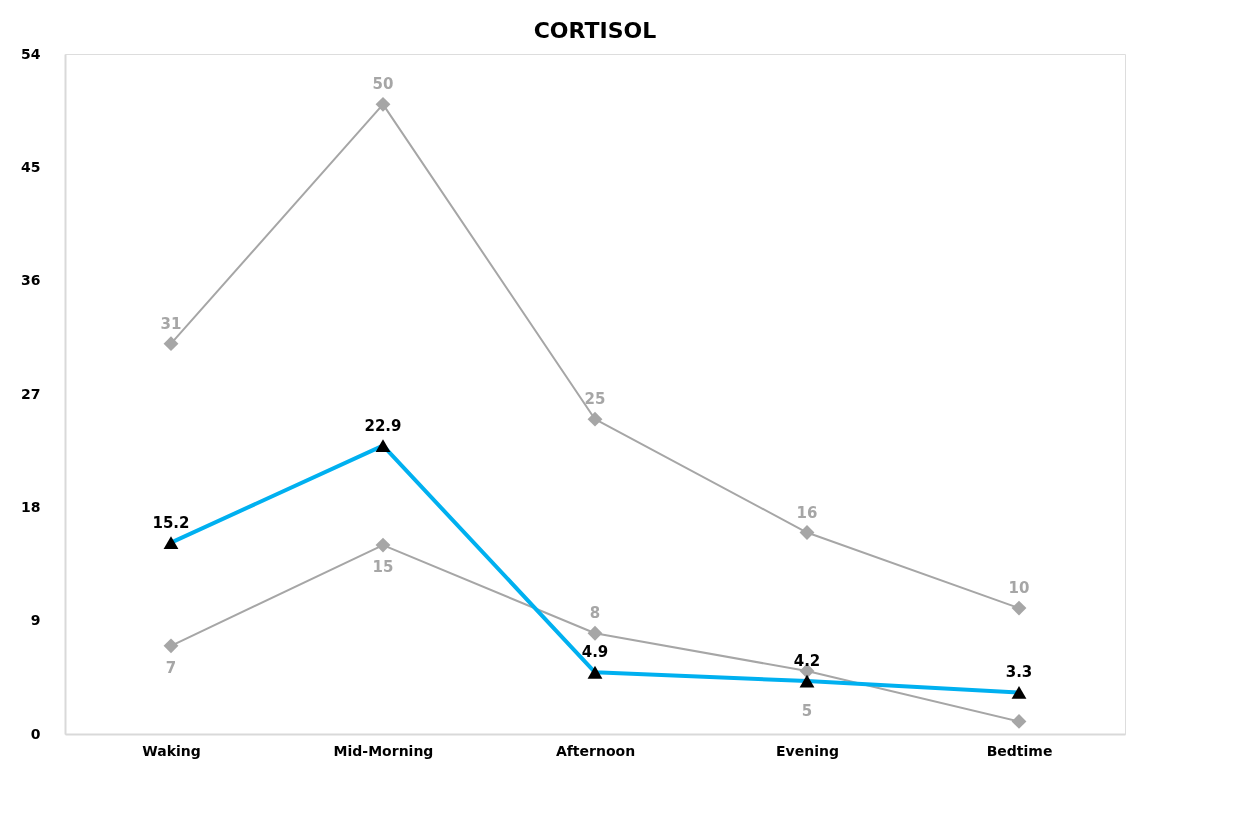 The height and width of the screenshot is (828, 1259). Describe the element at coordinates (35, 620) in the screenshot. I see `y-tick-label: 9` at that location.